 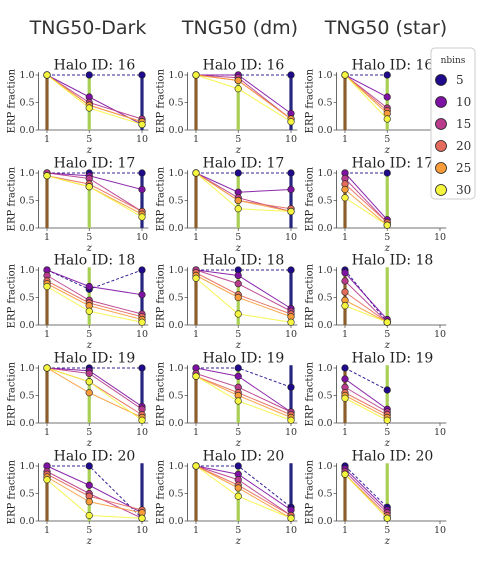 What do you see at coordinates (460, 80) in the screenshot?
I see `legend-label: 5` at bounding box center [460, 80].